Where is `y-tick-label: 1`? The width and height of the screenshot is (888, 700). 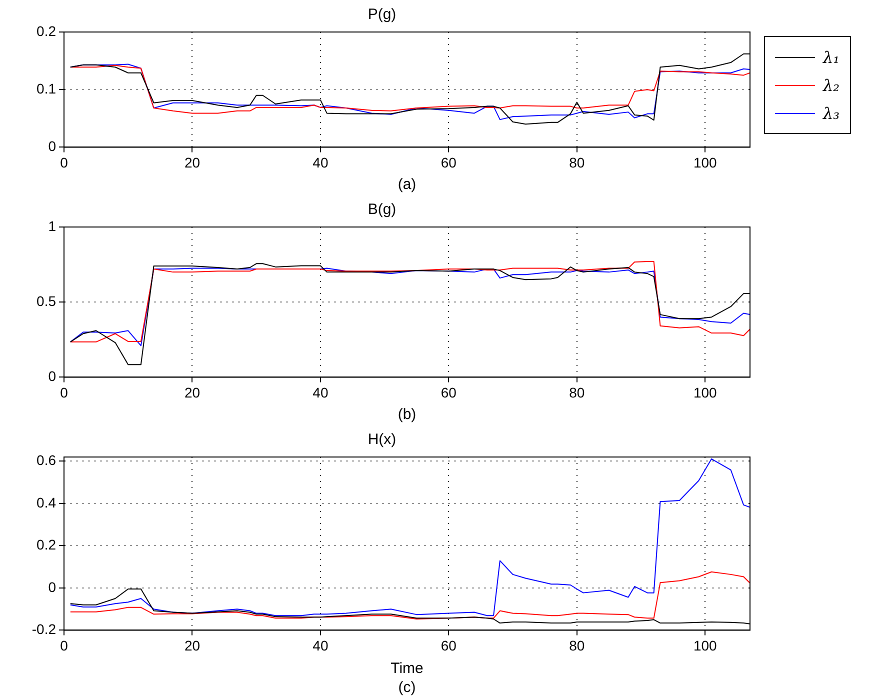 y-tick-label: 1 is located at coordinates (52, 226).